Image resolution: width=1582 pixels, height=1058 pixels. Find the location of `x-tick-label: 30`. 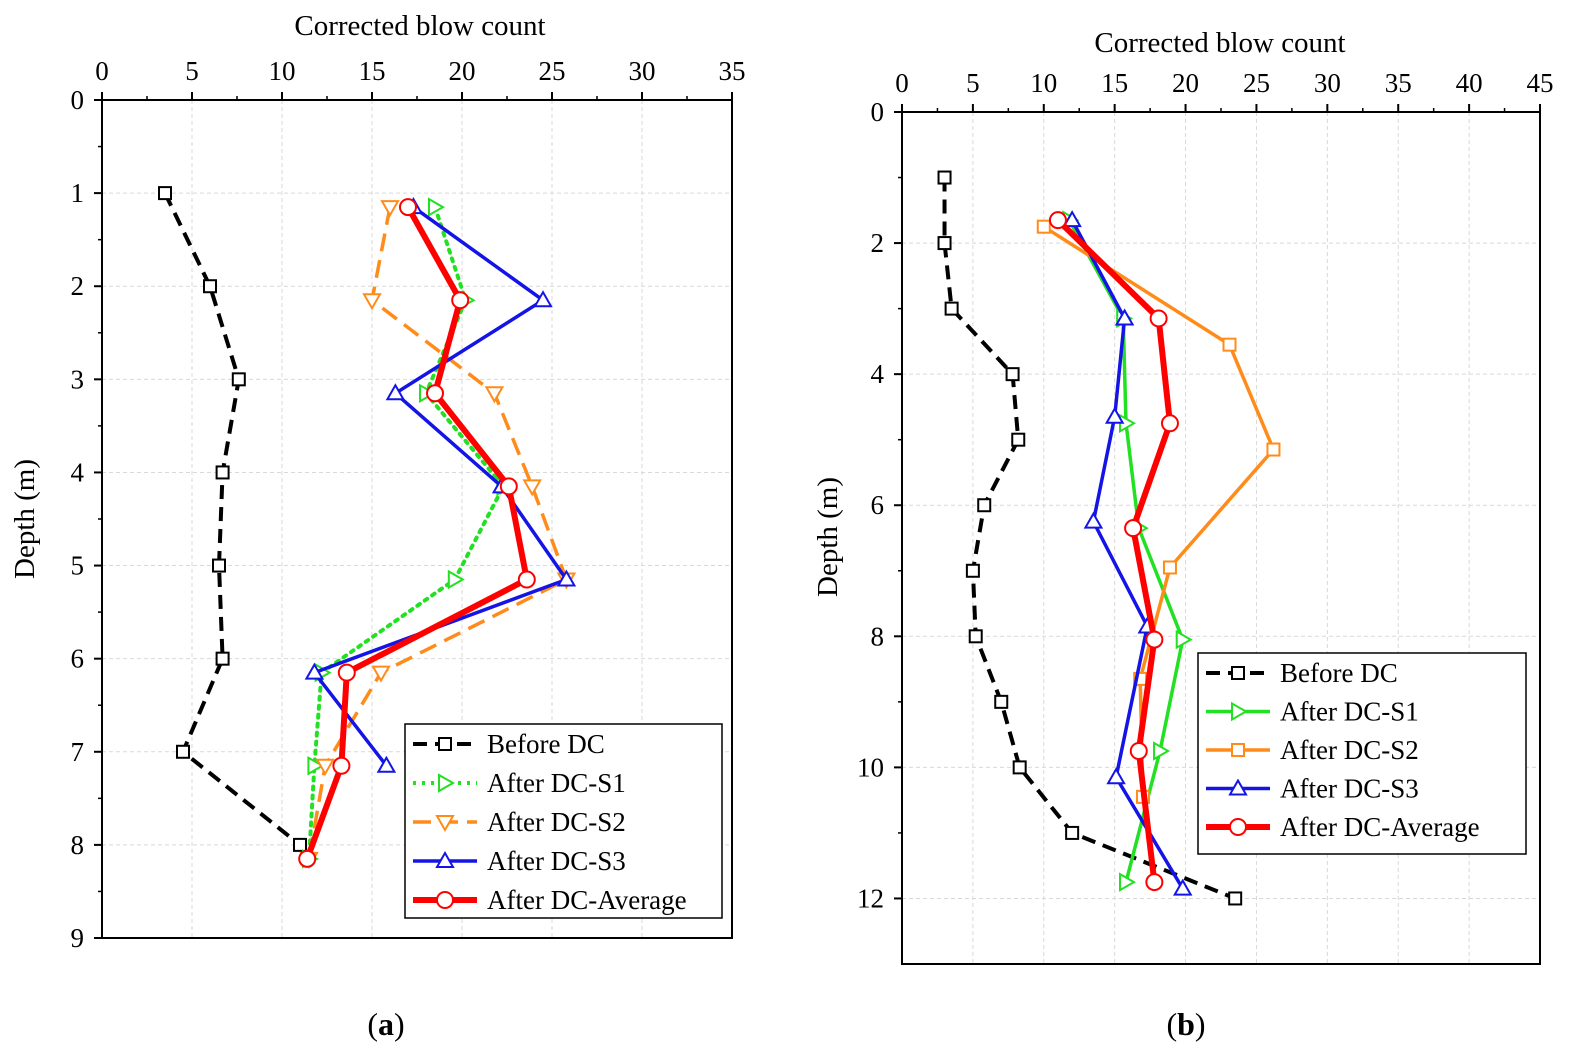

x-tick-label: 30 is located at coordinates (1327, 83).